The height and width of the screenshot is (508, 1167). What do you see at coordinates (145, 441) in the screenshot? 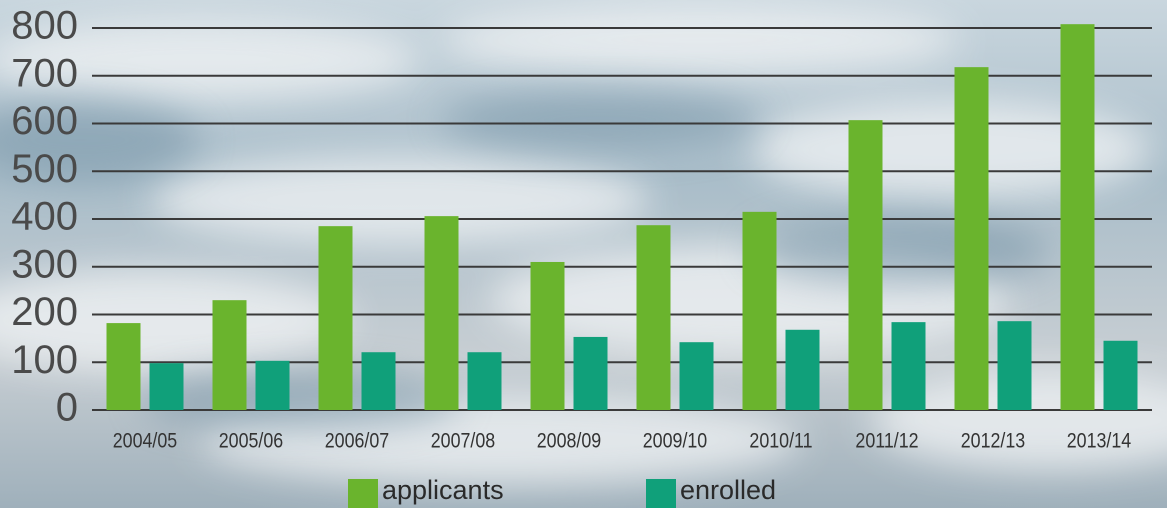
I see `x-tick-label: 2004/05` at bounding box center [145, 441].